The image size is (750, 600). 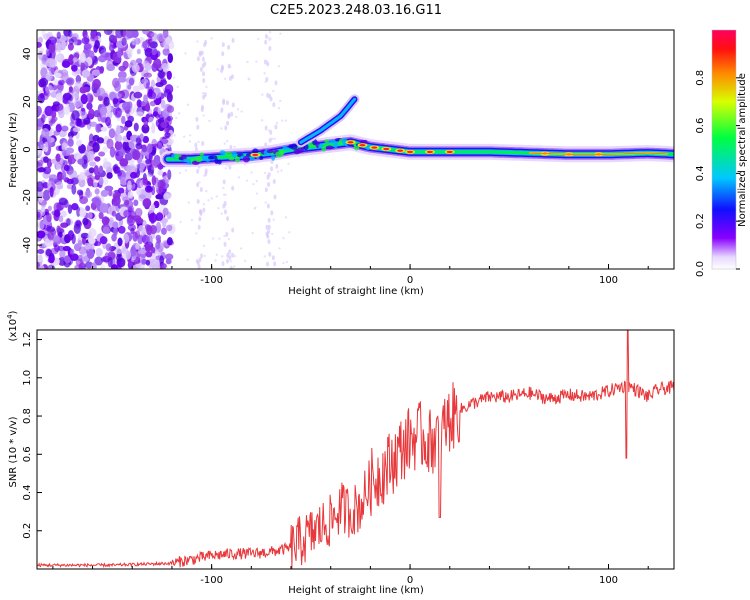 I want to click on ridge-hotspot-core, so click(x=429, y=152).